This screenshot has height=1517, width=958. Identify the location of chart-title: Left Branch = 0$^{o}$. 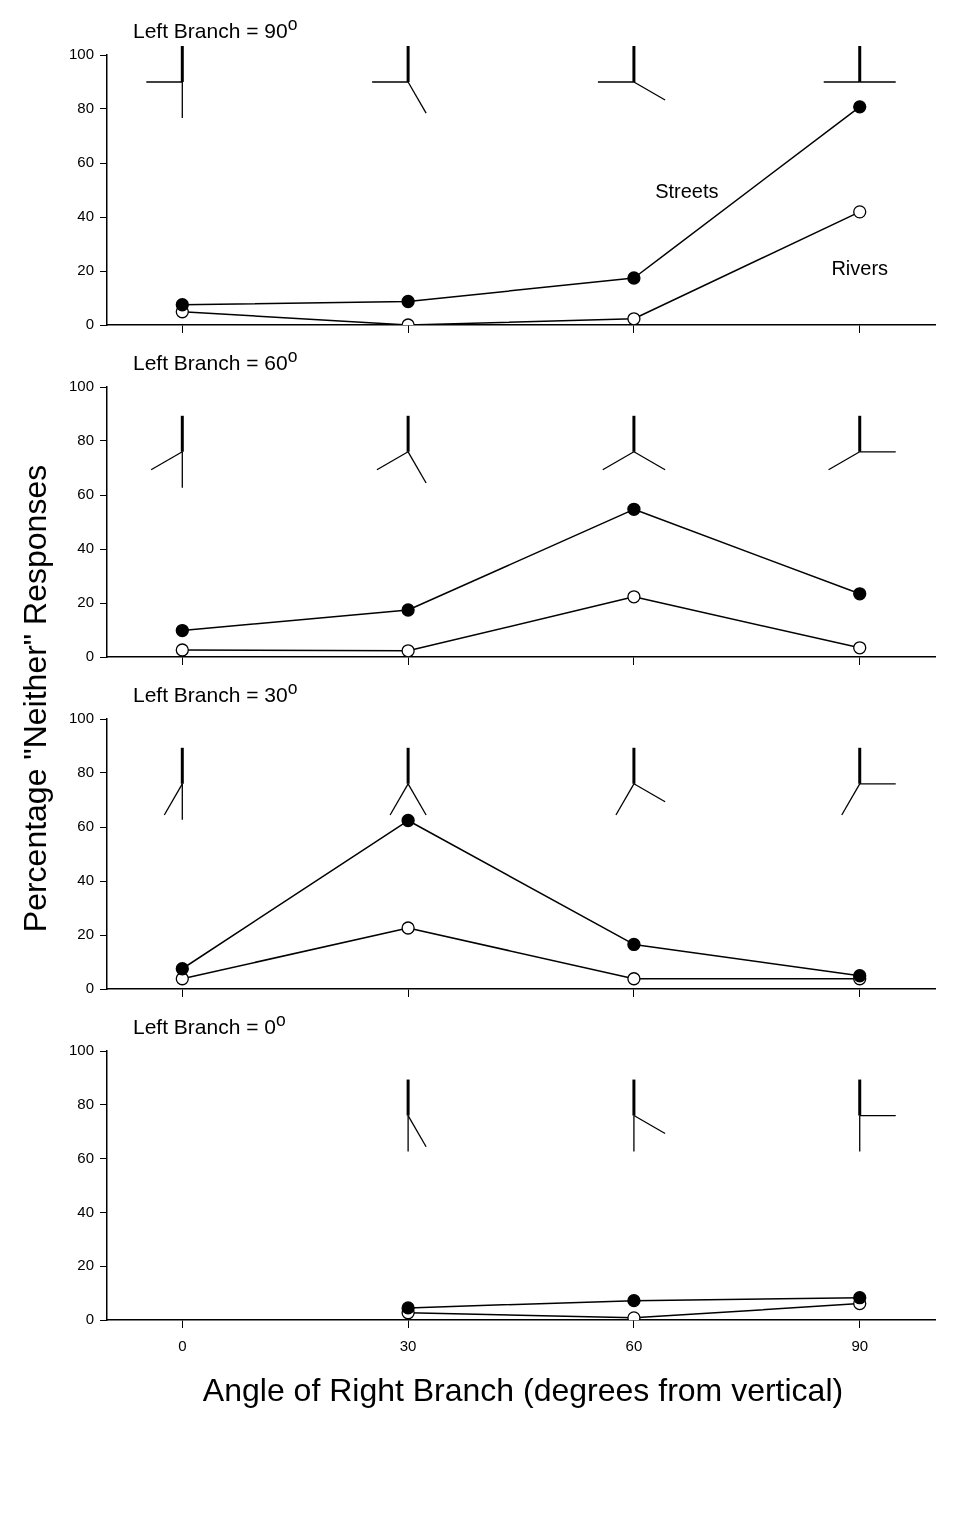
(209, 1023).